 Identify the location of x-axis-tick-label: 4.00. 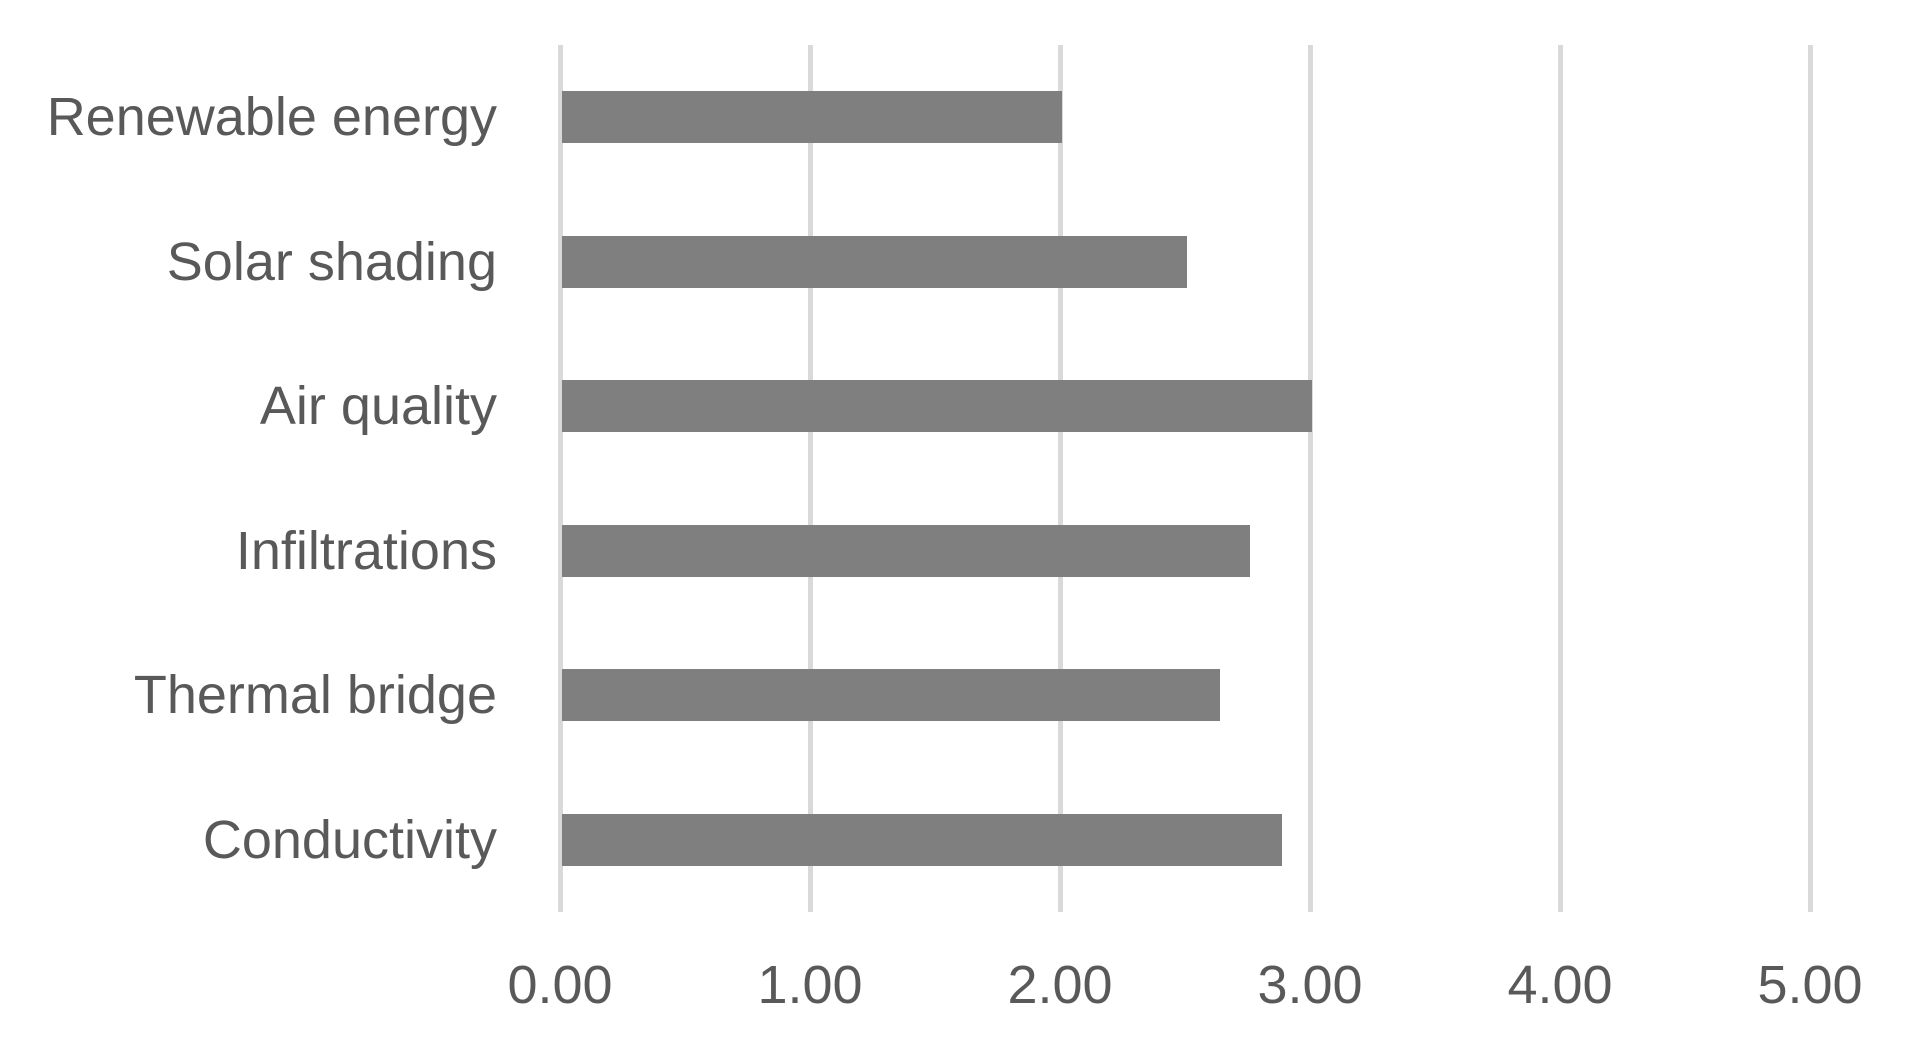
(1560, 985).